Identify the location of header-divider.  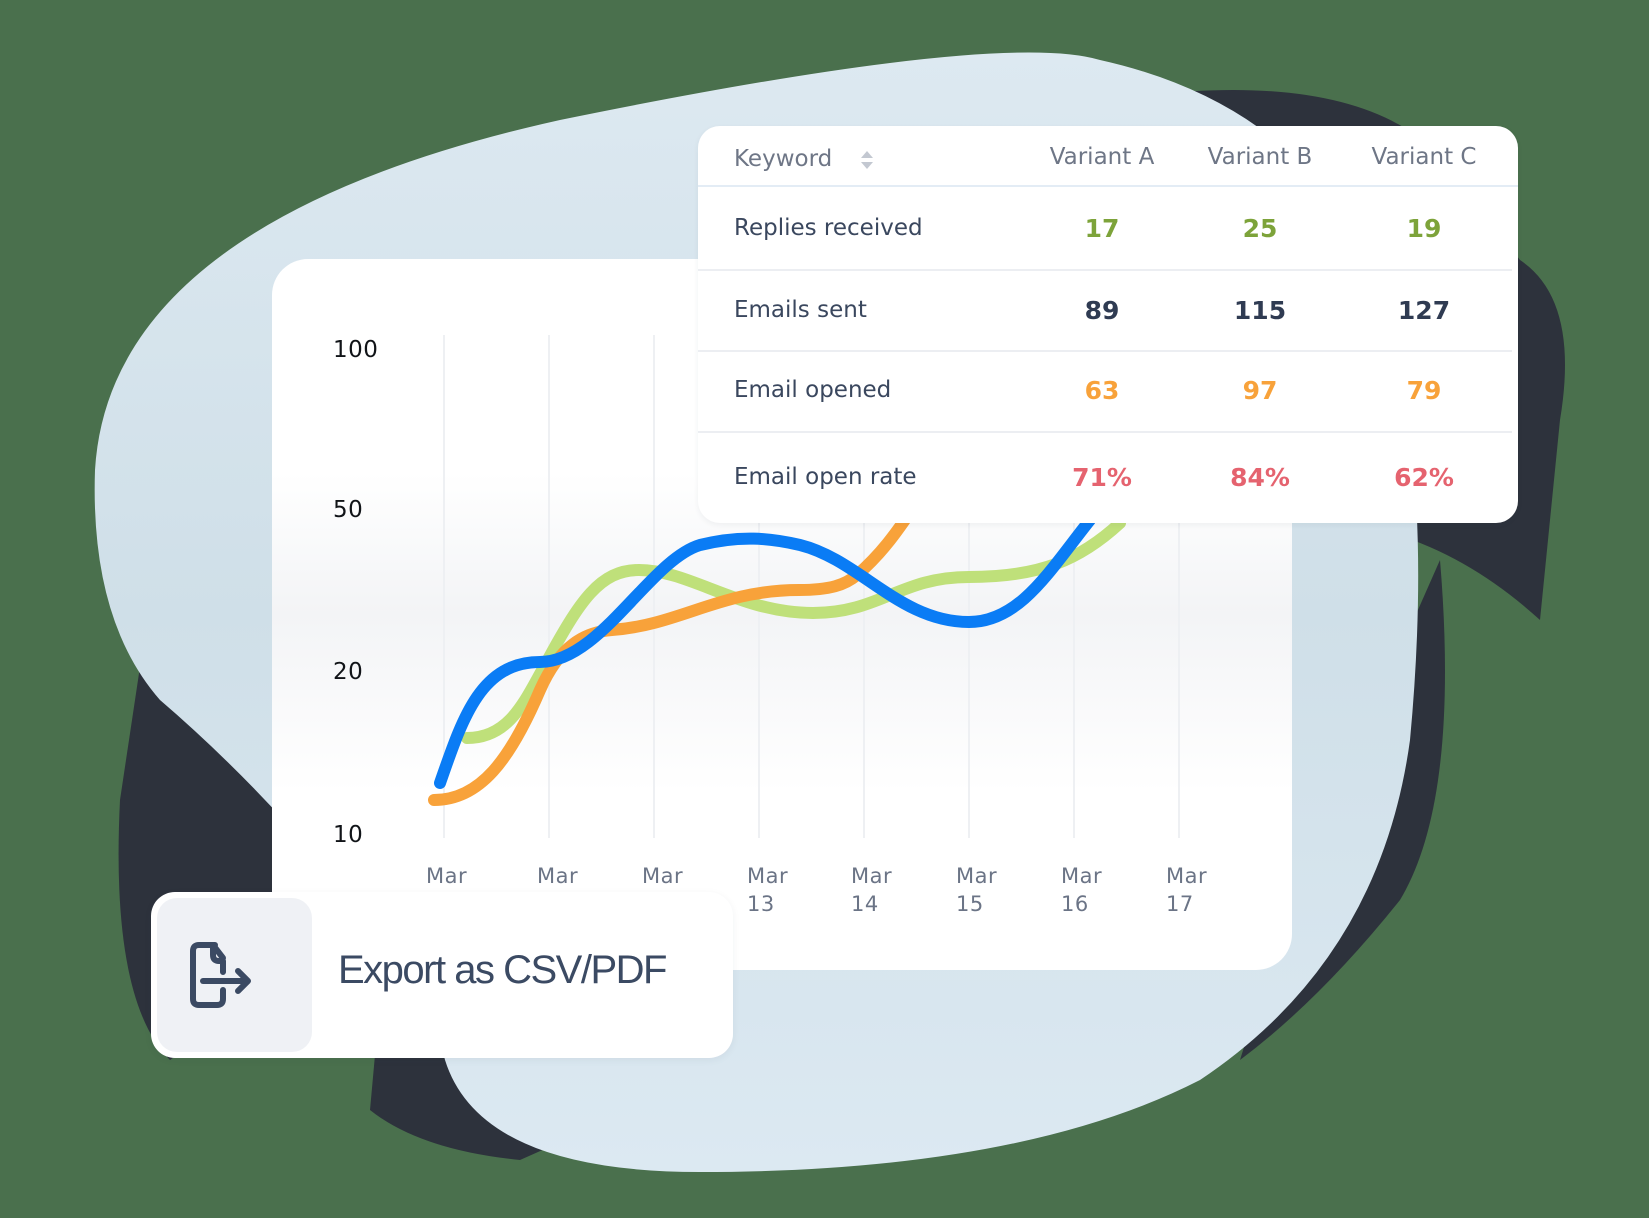
(1108, 186).